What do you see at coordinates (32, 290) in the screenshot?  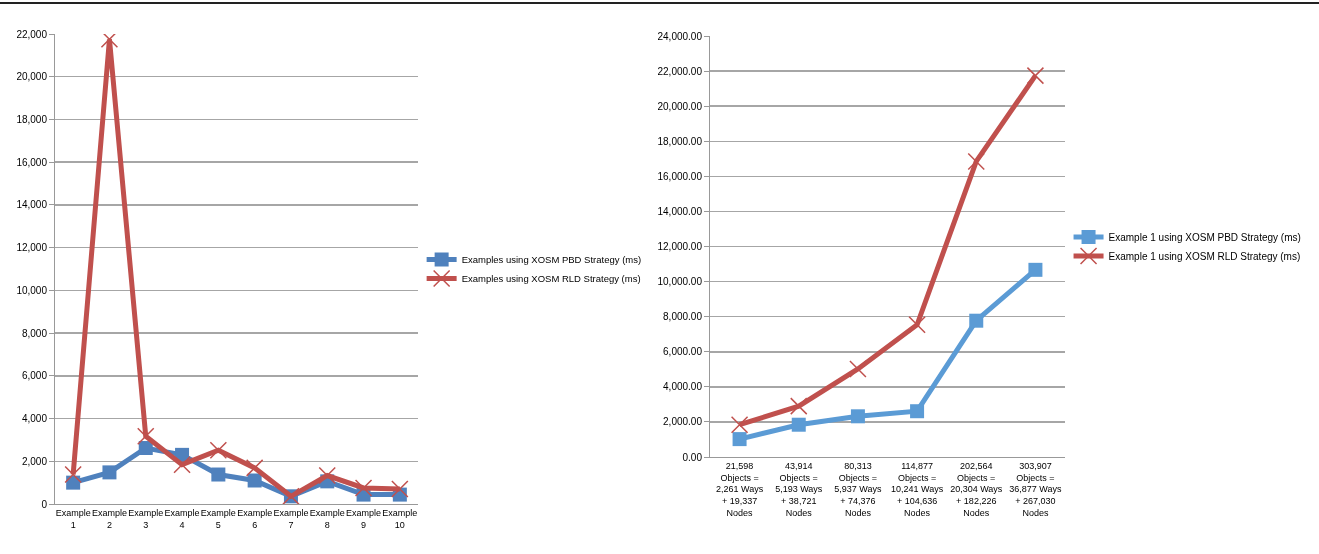 I see `y-tick-label: 10,000` at bounding box center [32, 290].